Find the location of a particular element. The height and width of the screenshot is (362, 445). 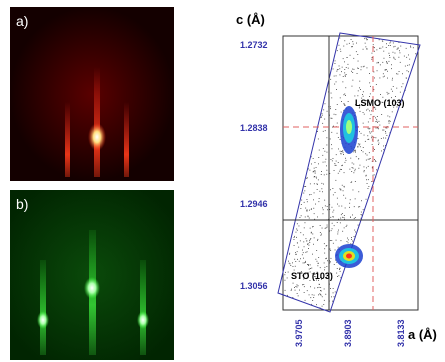

x-tick-label: 3.8903 is located at coordinates (348, 333).